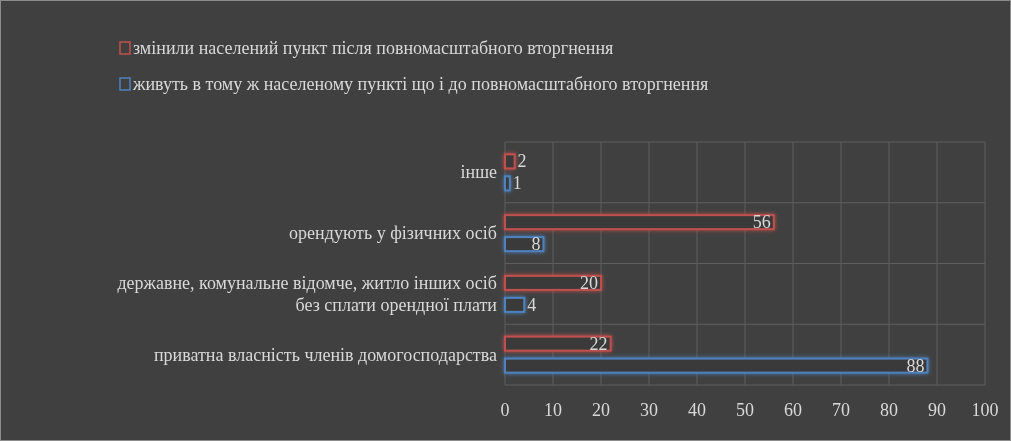 This screenshot has height=441, width=1011. Describe the element at coordinates (522, 161) in the screenshot. I see `data-label: 2` at that location.